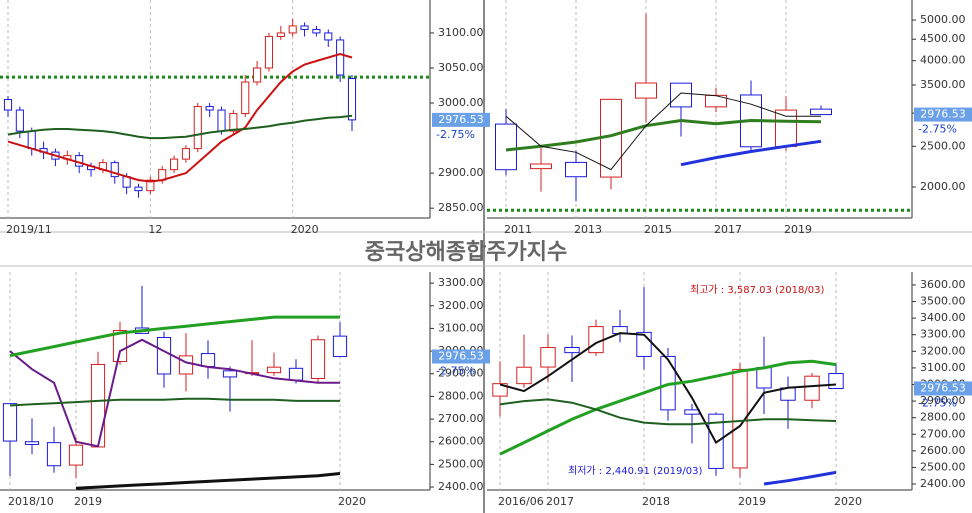  Describe the element at coordinates (943, 38) in the screenshot. I see `y-tick-label: 4500.00` at that location.